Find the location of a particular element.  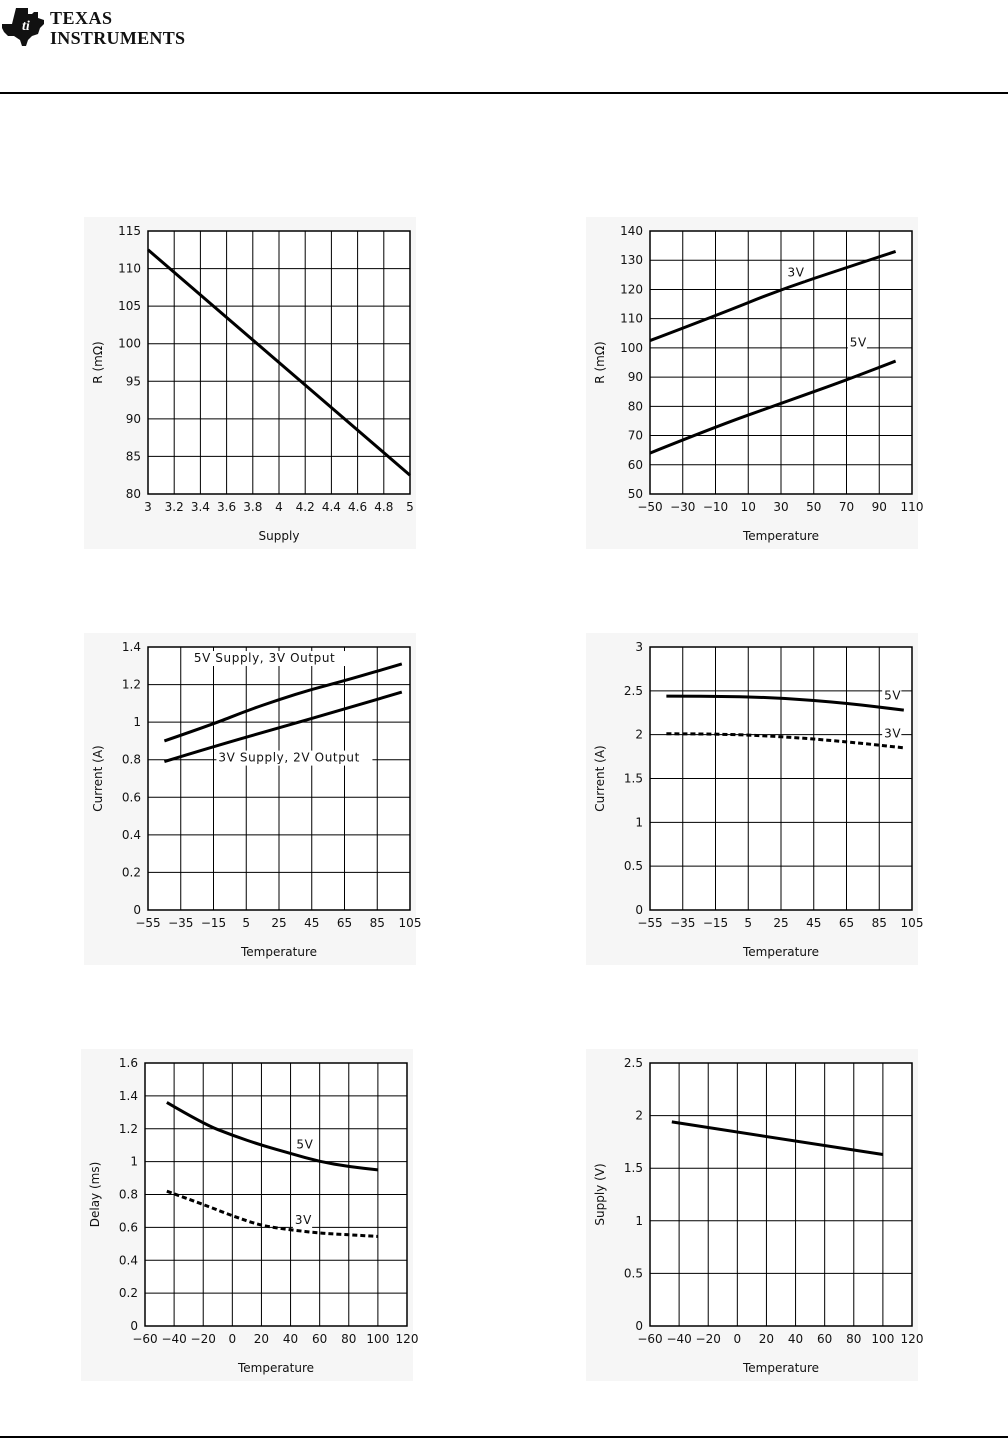

x-tick-label: 45 is located at coordinates (813, 923).